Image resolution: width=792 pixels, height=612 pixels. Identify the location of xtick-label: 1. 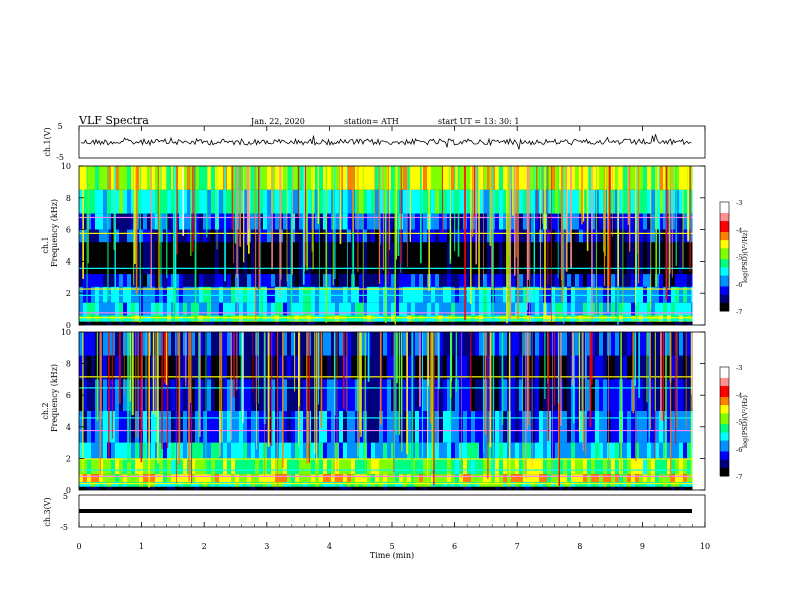
(141, 546).